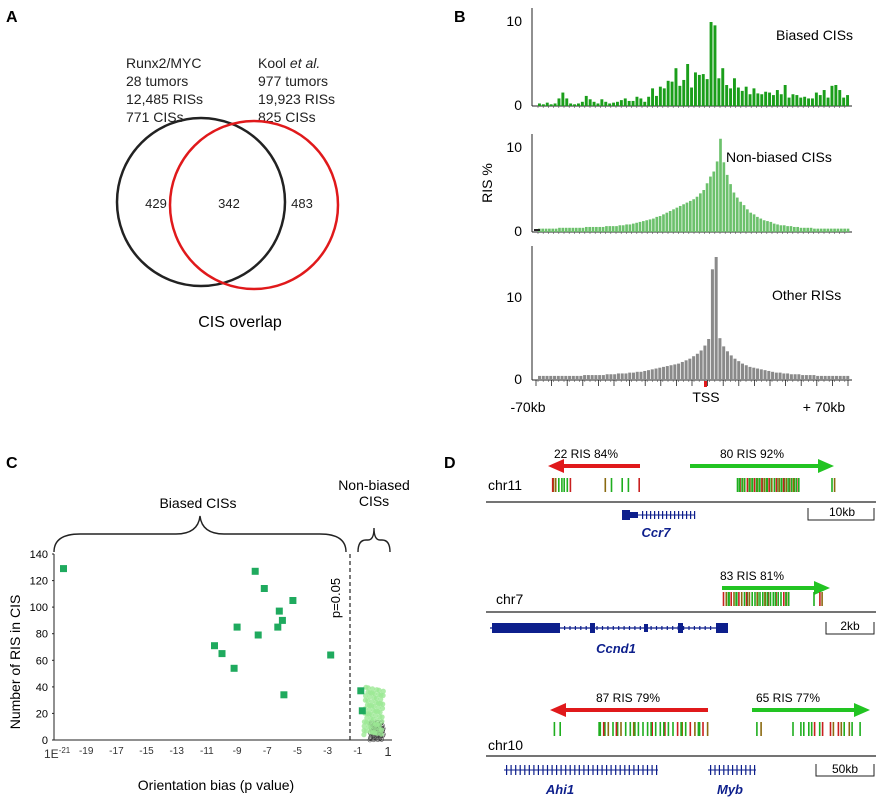  I want to click on xtick-label: -1, so click(357, 751).